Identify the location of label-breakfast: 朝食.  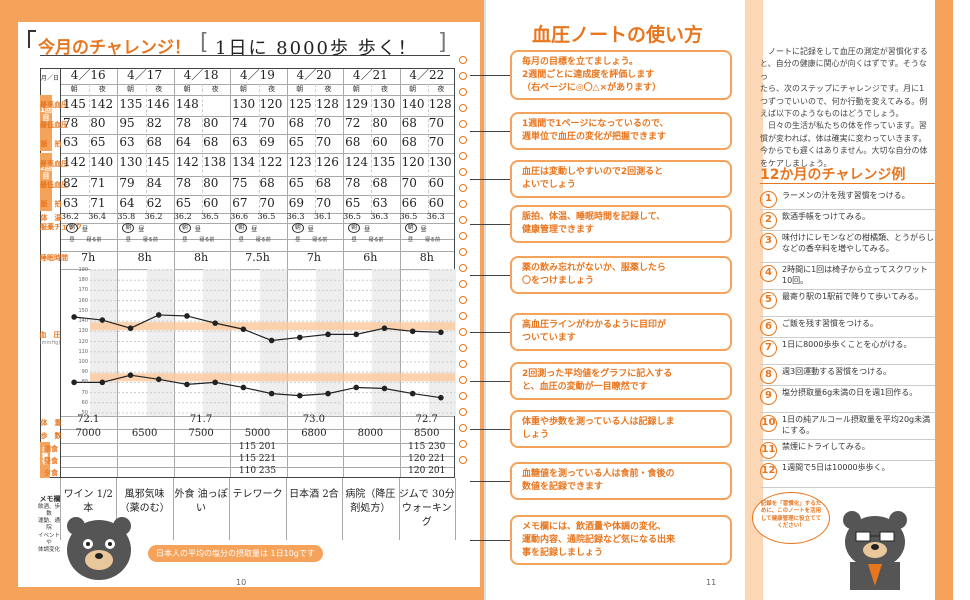
(51, 449).